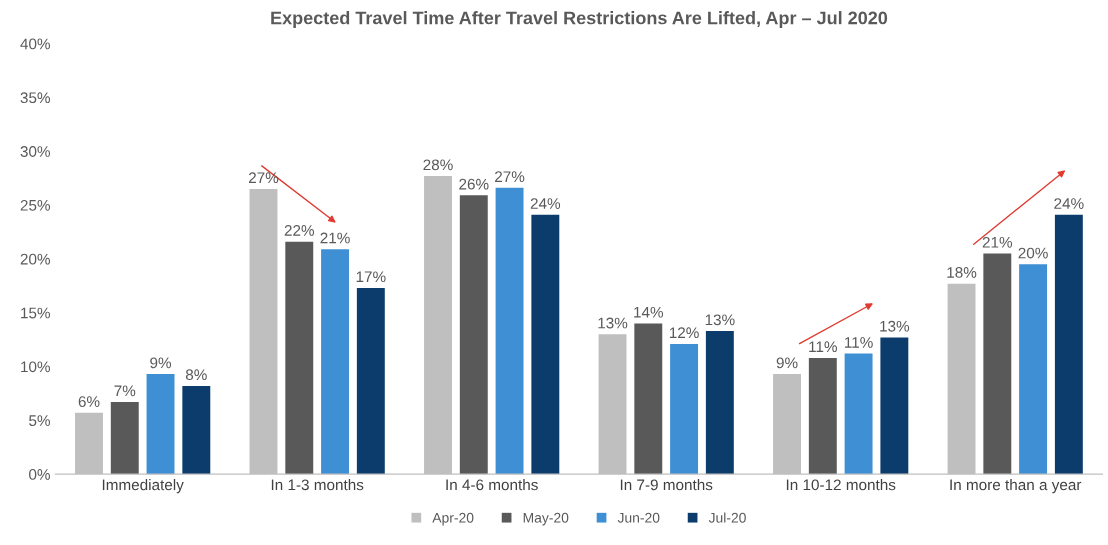 The height and width of the screenshot is (545, 1108). I want to click on y-tick-label: 20%, so click(35, 259).